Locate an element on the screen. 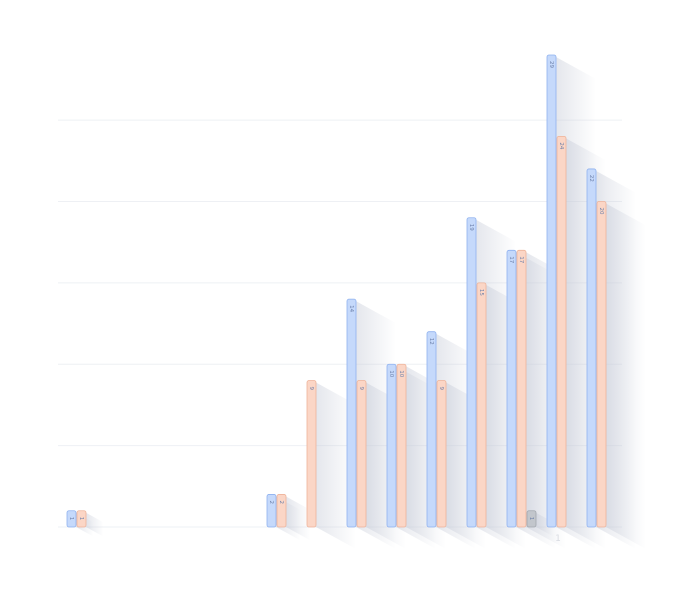 This screenshot has height=605, width=681. data-label: 20 is located at coordinates (601, 210).